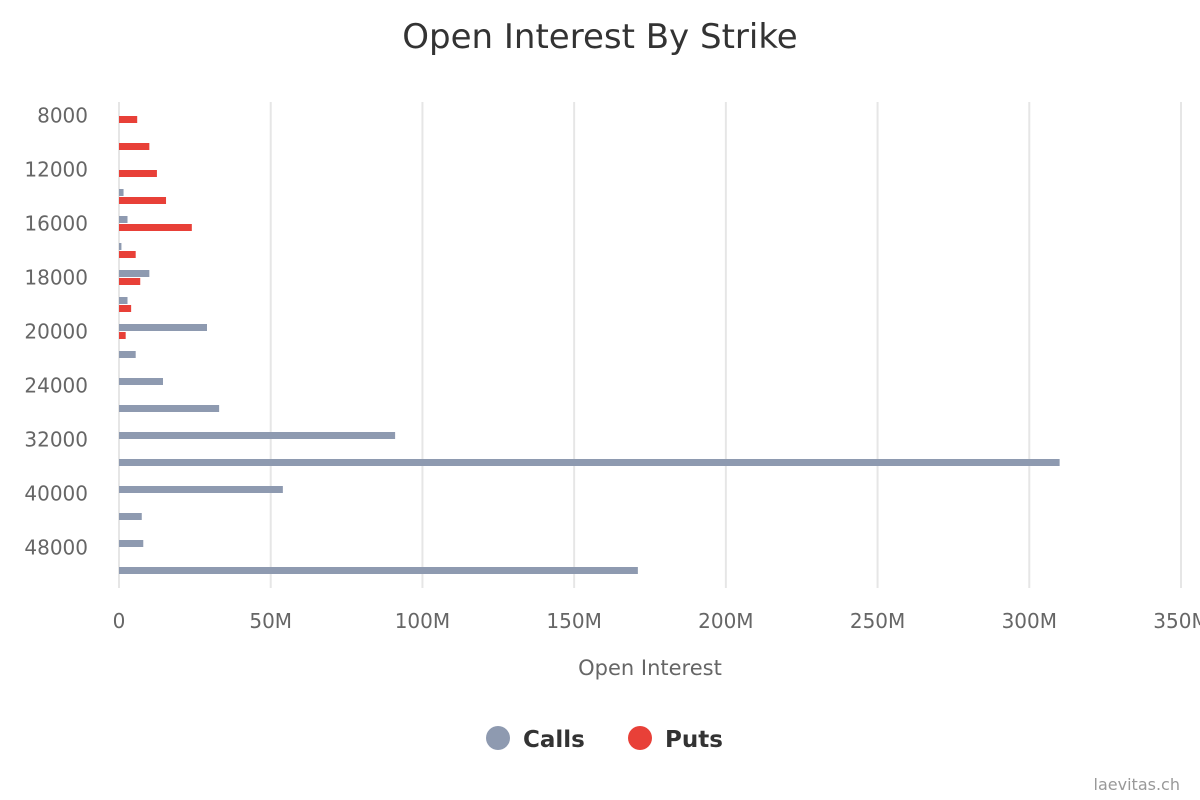 Image resolution: width=1200 pixels, height=800 pixels. Describe the element at coordinates (1176, 621) in the screenshot. I see `x-tick-label: 350M` at that location.